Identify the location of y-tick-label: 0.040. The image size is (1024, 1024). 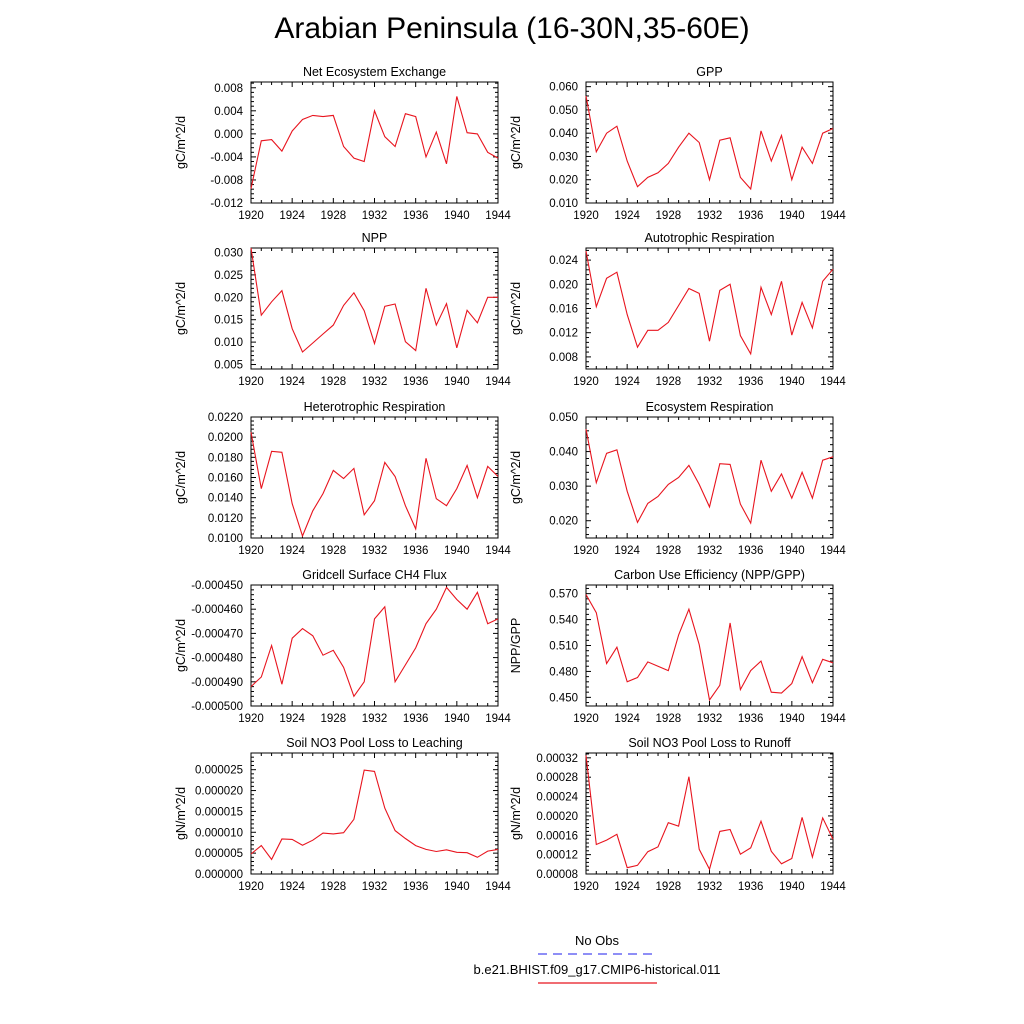
(563, 453).